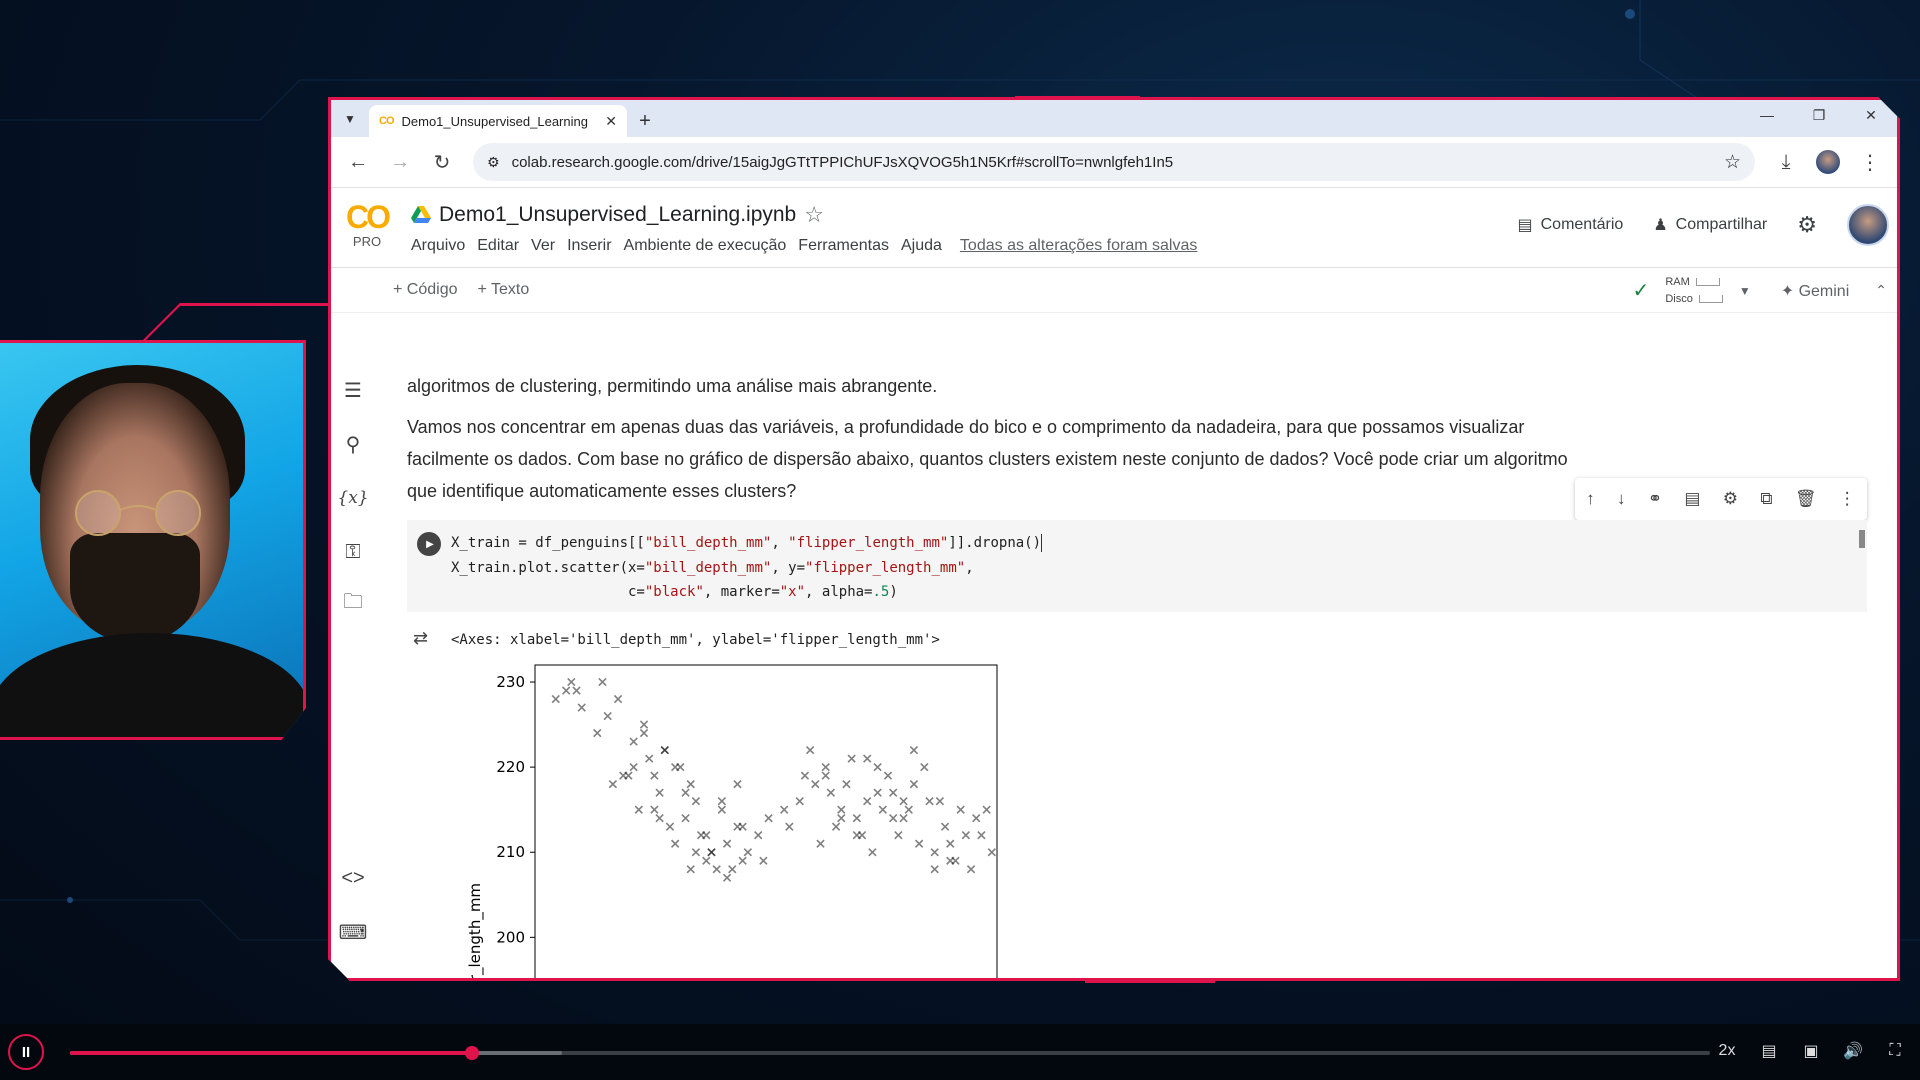 This screenshot has height=1080, width=1920. Describe the element at coordinates (353, 498) in the screenshot. I see `variables-icon: {x}` at that location.